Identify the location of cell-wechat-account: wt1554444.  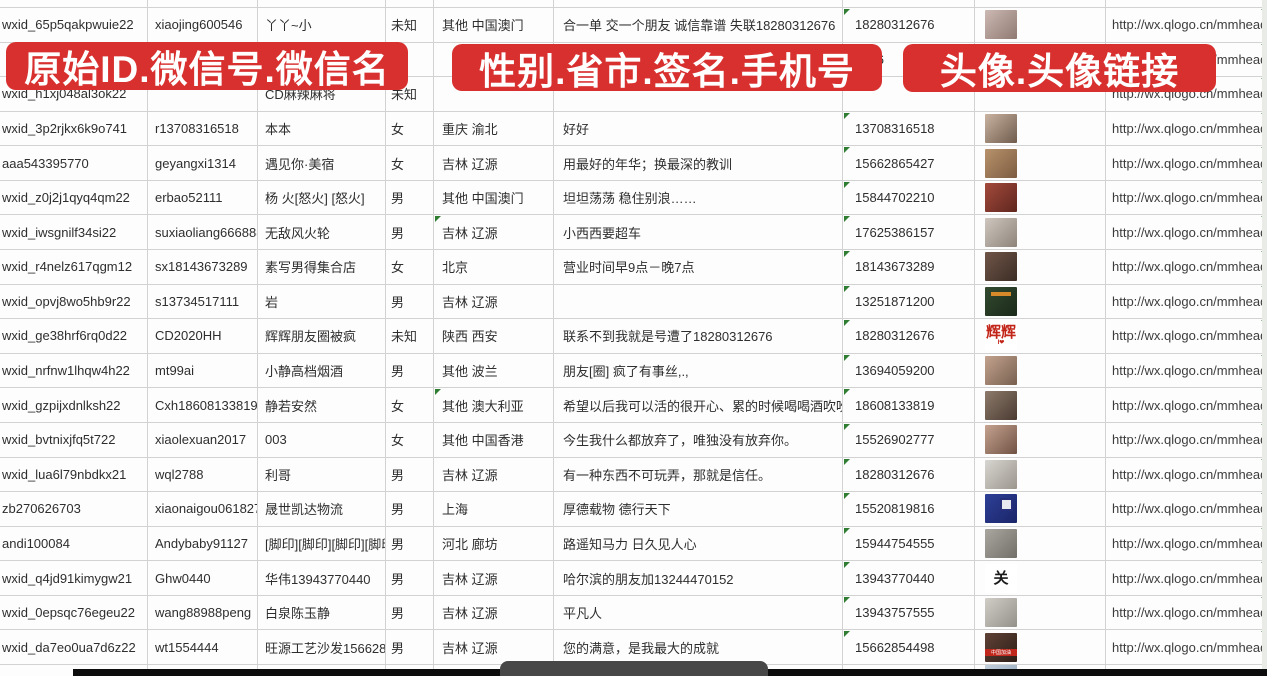
(203, 647).